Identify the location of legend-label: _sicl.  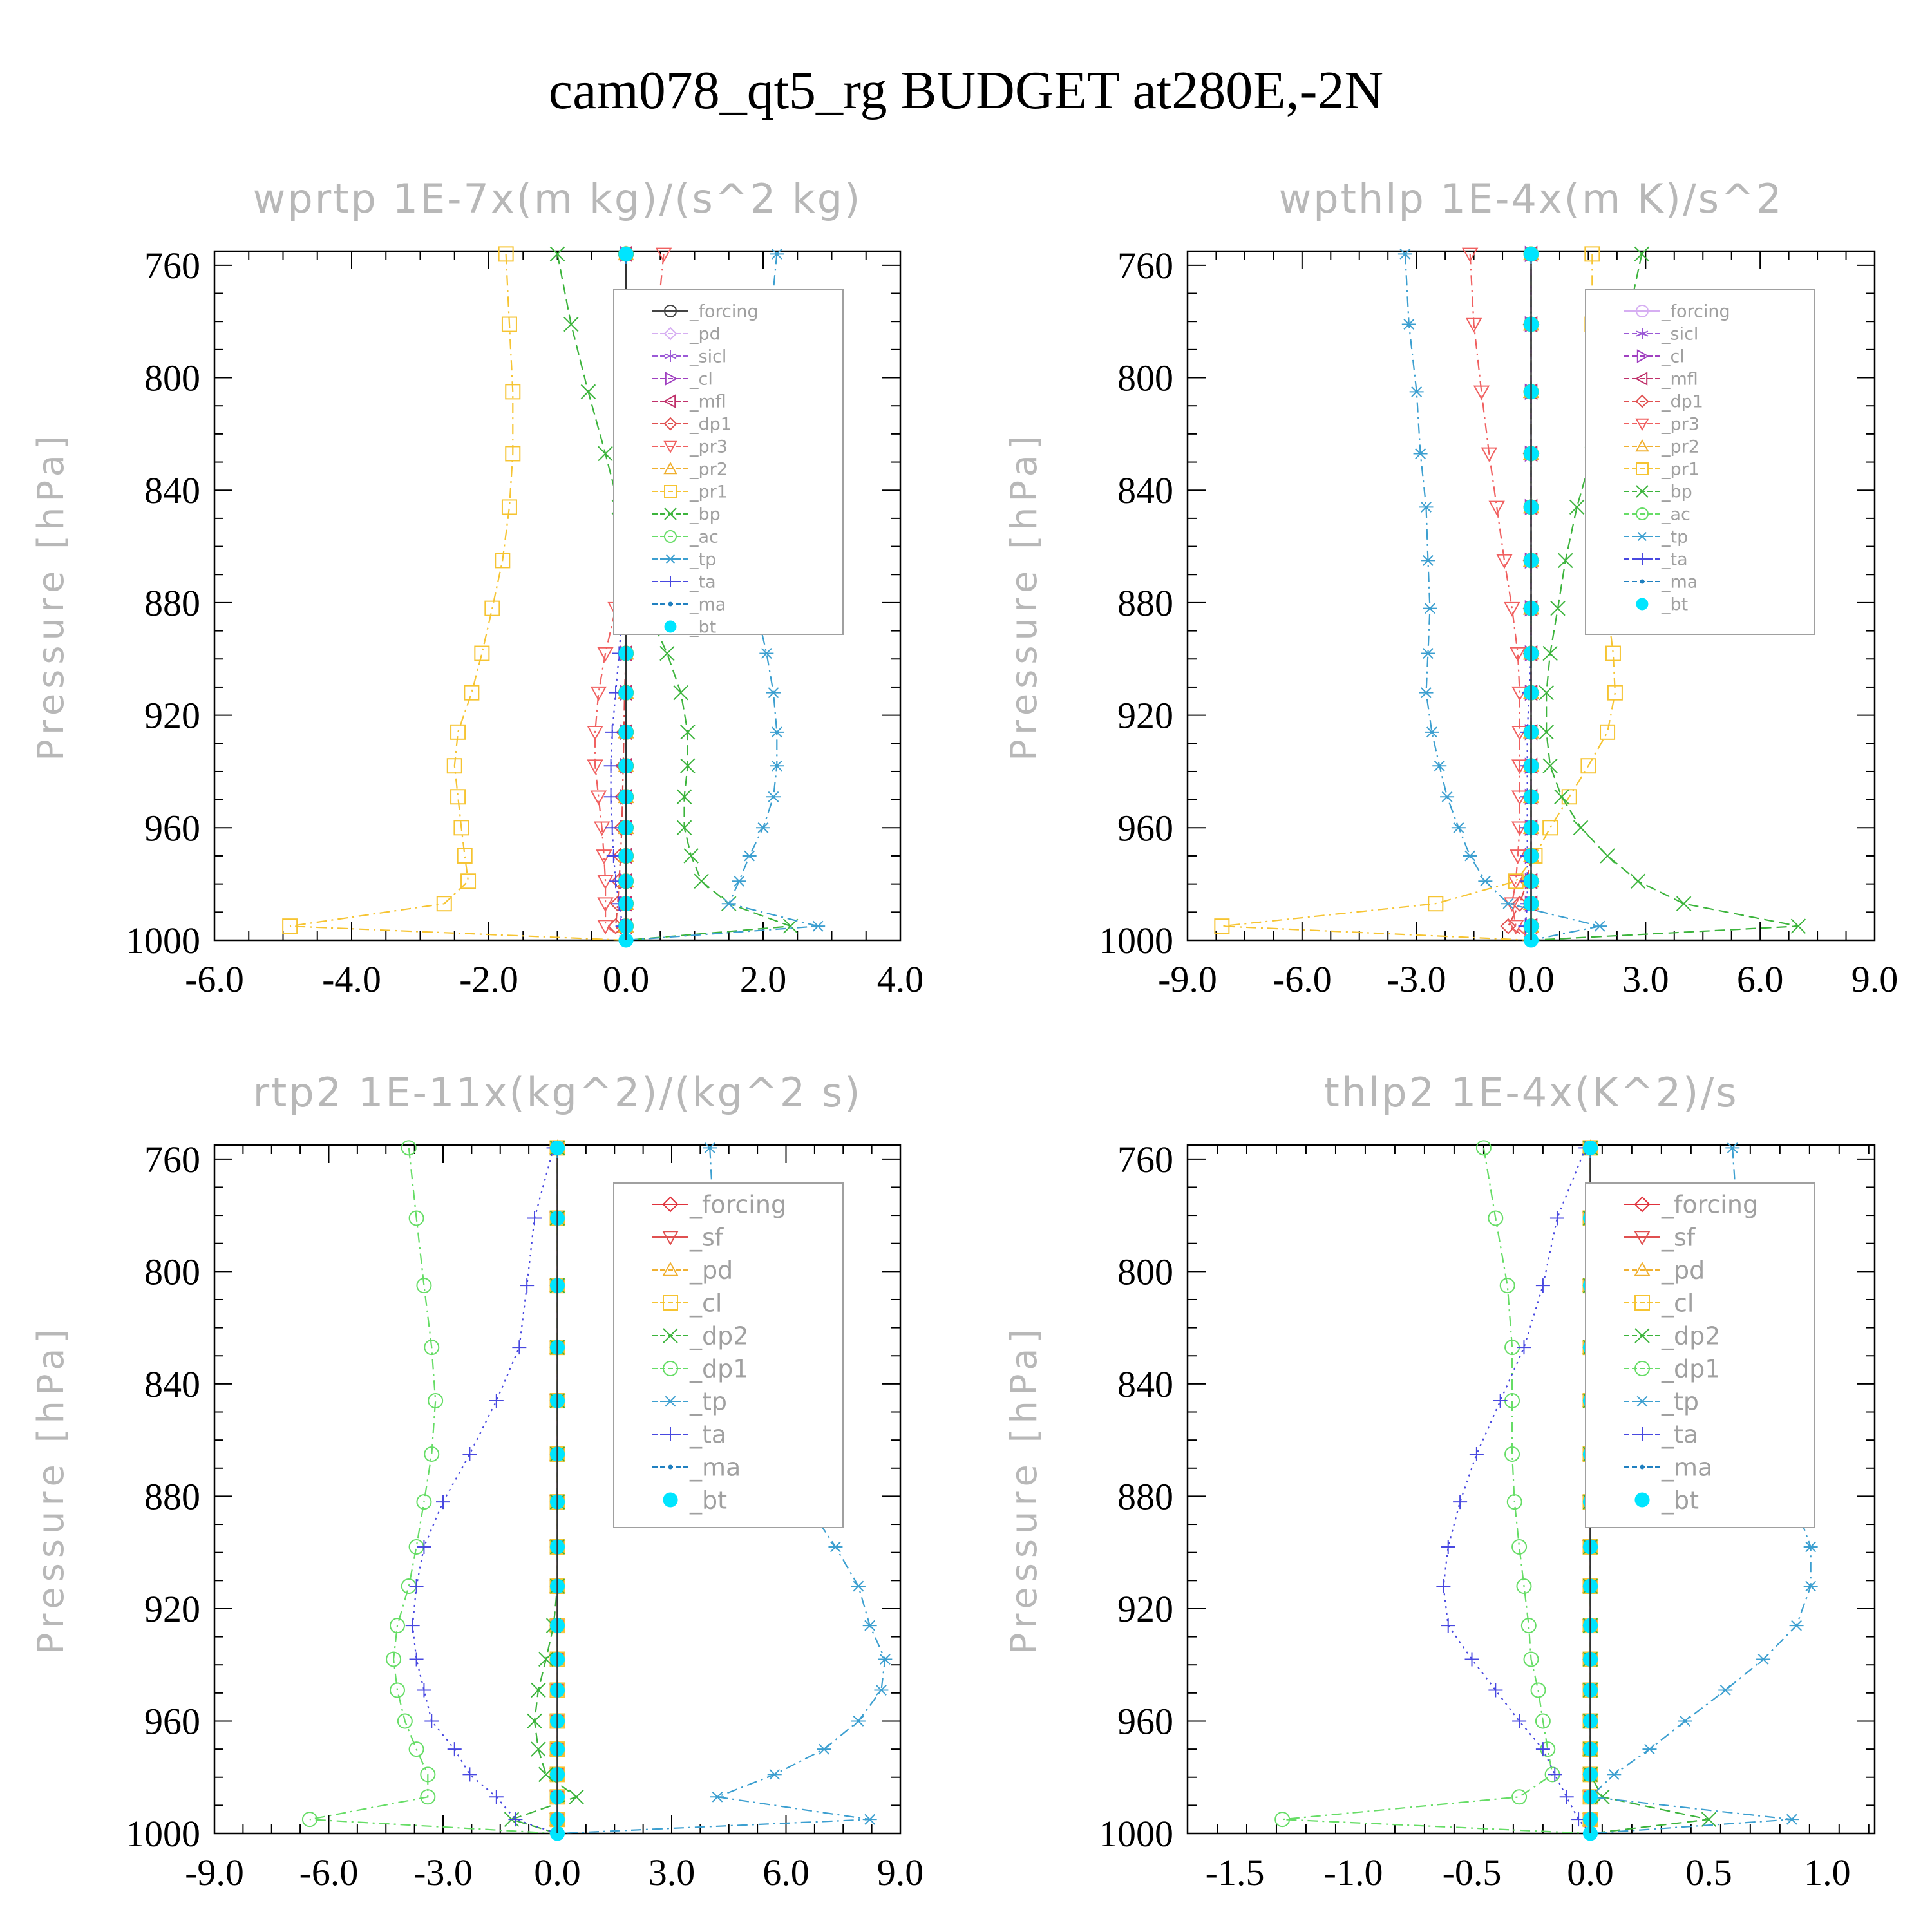
(708, 356).